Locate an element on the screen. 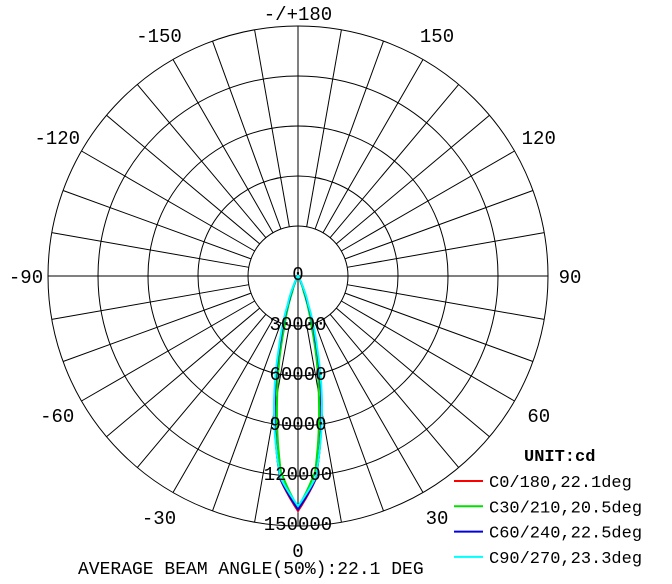 This screenshot has width=672, height=584. radial-label-5: 150000 is located at coordinates (298, 525).